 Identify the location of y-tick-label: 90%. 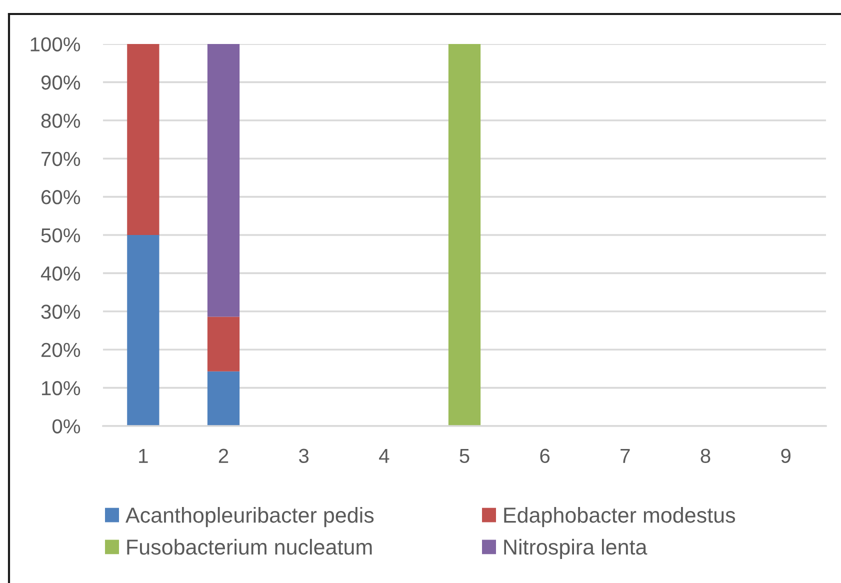
(60, 82).